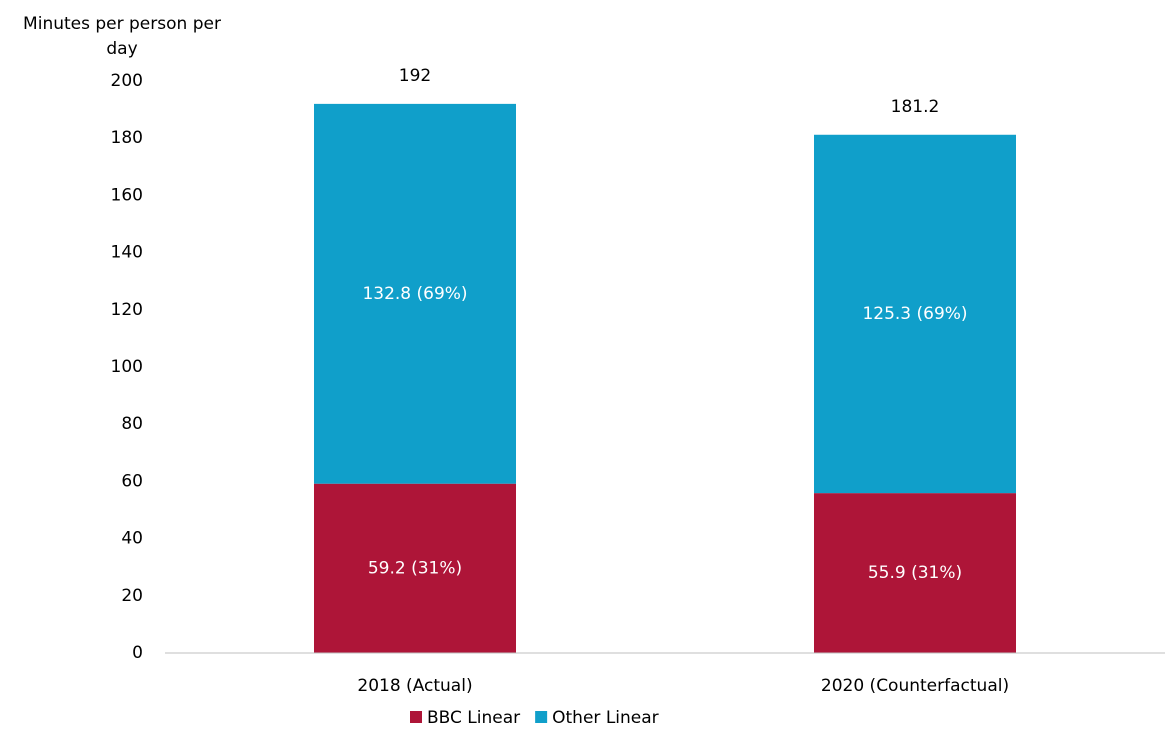 This screenshot has width=1165, height=732. Describe the element at coordinates (605, 718) in the screenshot. I see `legend-label: Other Linear` at that location.